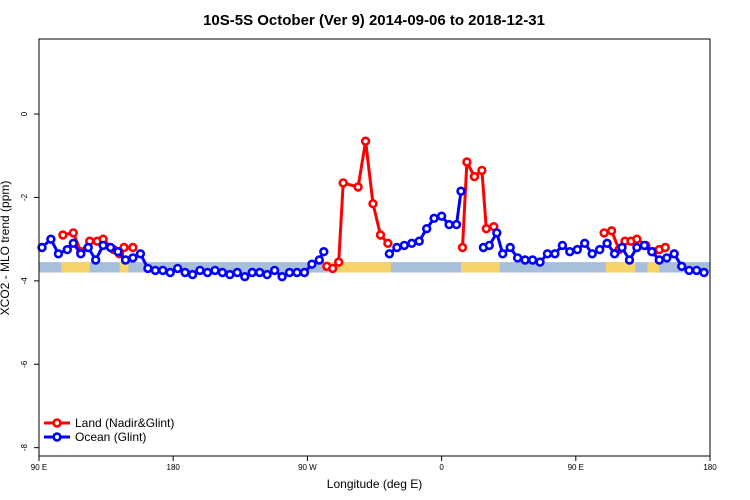 The image size is (750, 500). What do you see at coordinates (24, 113) in the screenshot?
I see `y-tick-label: 0` at bounding box center [24, 113].